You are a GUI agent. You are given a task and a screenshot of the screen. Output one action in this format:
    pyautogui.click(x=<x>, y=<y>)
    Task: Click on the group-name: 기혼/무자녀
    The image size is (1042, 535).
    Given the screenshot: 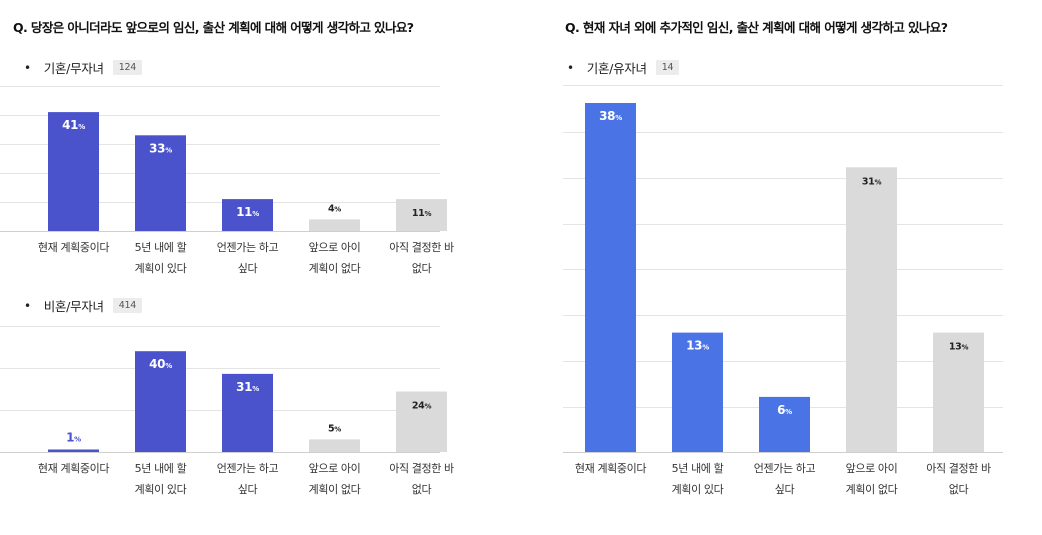 What is the action you would take?
    pyautogui.click(x=73, y=68)
    